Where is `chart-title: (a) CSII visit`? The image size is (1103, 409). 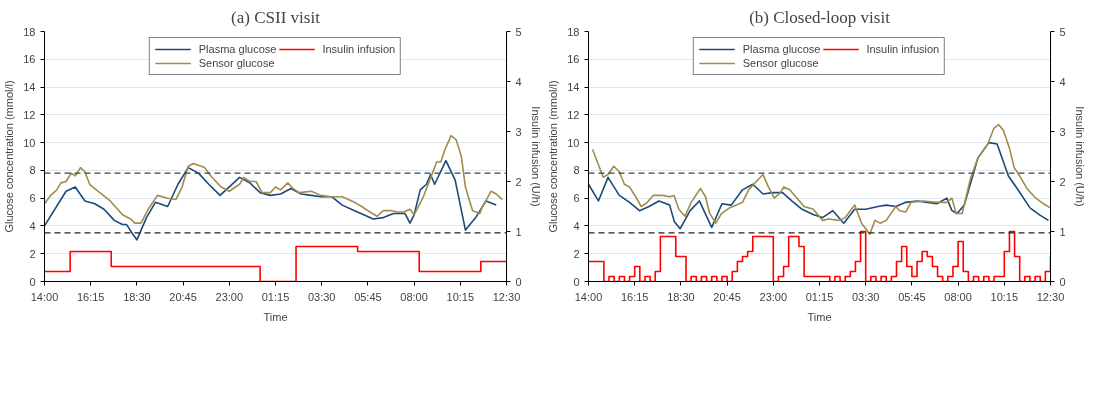
chart-title: (a) CSII visit is located at coordinates (276, 17).